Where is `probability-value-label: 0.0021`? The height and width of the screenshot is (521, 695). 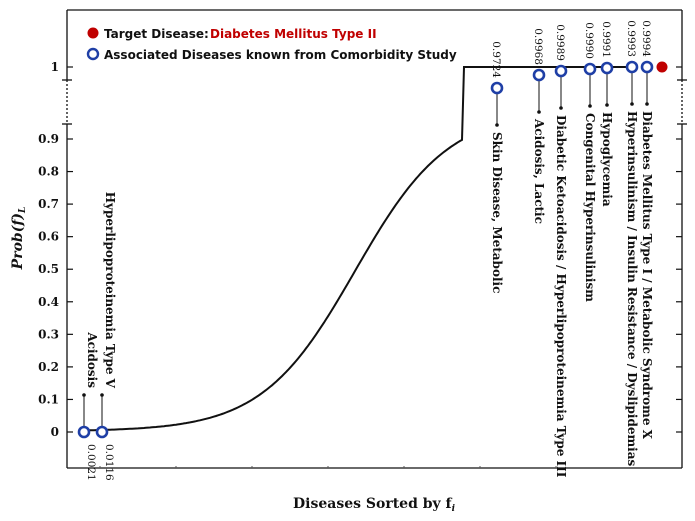
probability-value-label: 0.0021 is located at coordinates (91, 462).